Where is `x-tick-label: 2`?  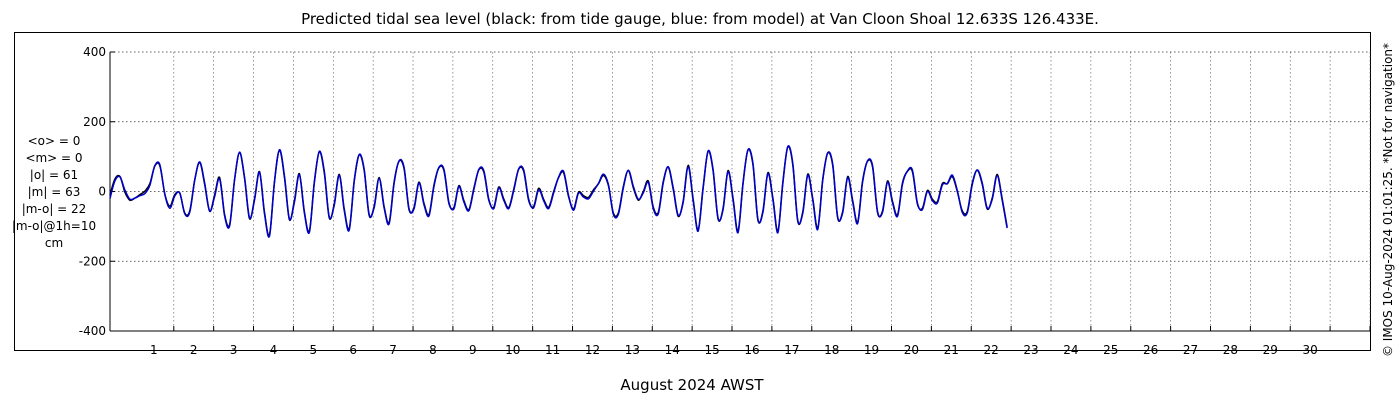 x-tick-label: 2 is located at coordinates (194, 350).